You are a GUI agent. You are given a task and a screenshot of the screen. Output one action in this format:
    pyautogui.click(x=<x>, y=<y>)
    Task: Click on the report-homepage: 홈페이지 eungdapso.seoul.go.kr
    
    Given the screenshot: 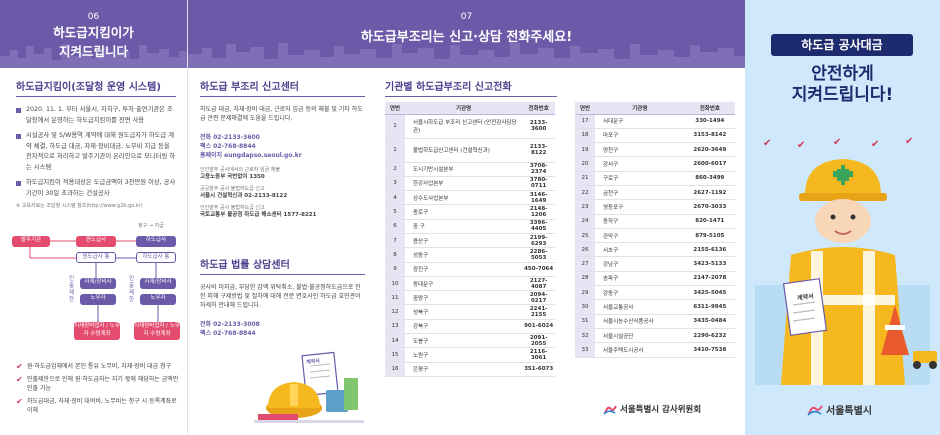 What is the action you would take?
    pyautogui.click(x=251, y=155)
    